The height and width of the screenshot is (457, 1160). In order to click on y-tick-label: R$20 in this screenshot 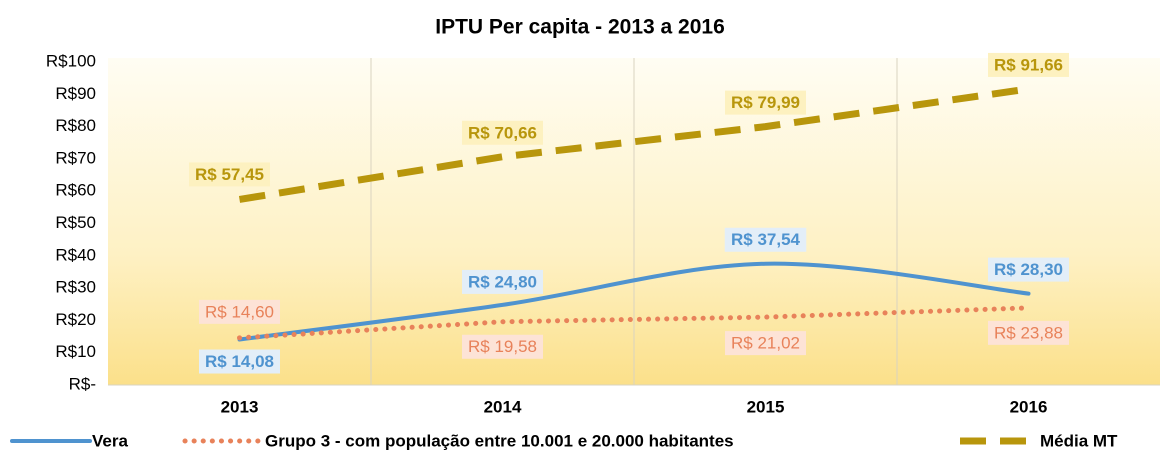, I will do `click(75, 319)`.